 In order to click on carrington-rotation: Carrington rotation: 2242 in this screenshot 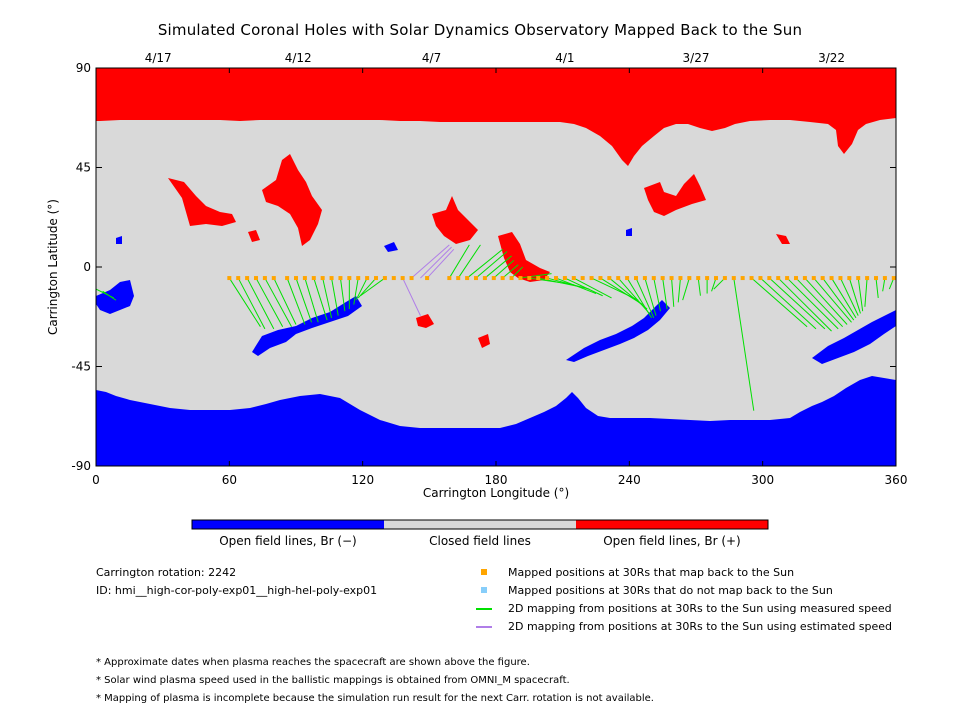, I will do `click(166, 572)`.